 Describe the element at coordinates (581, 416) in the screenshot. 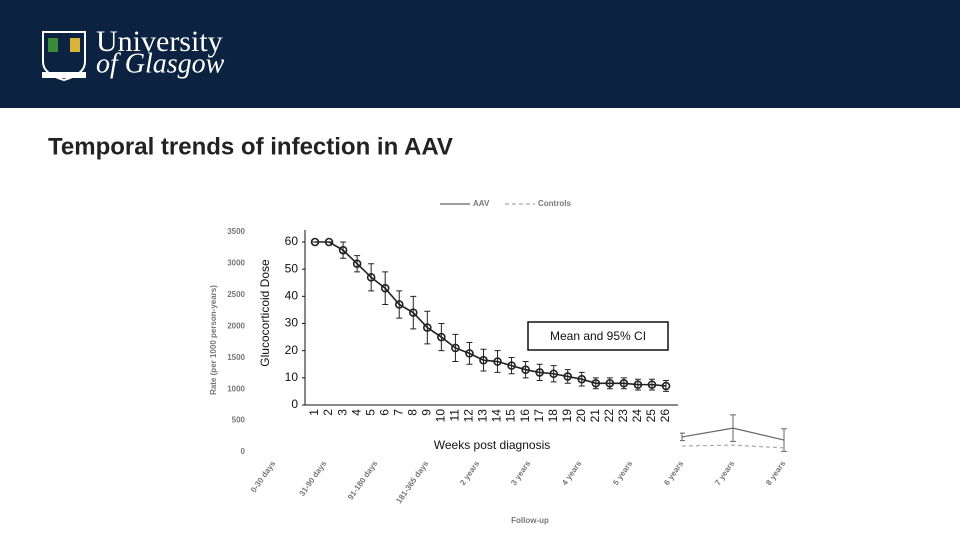

I see `x-tick-label: 20` at that location.